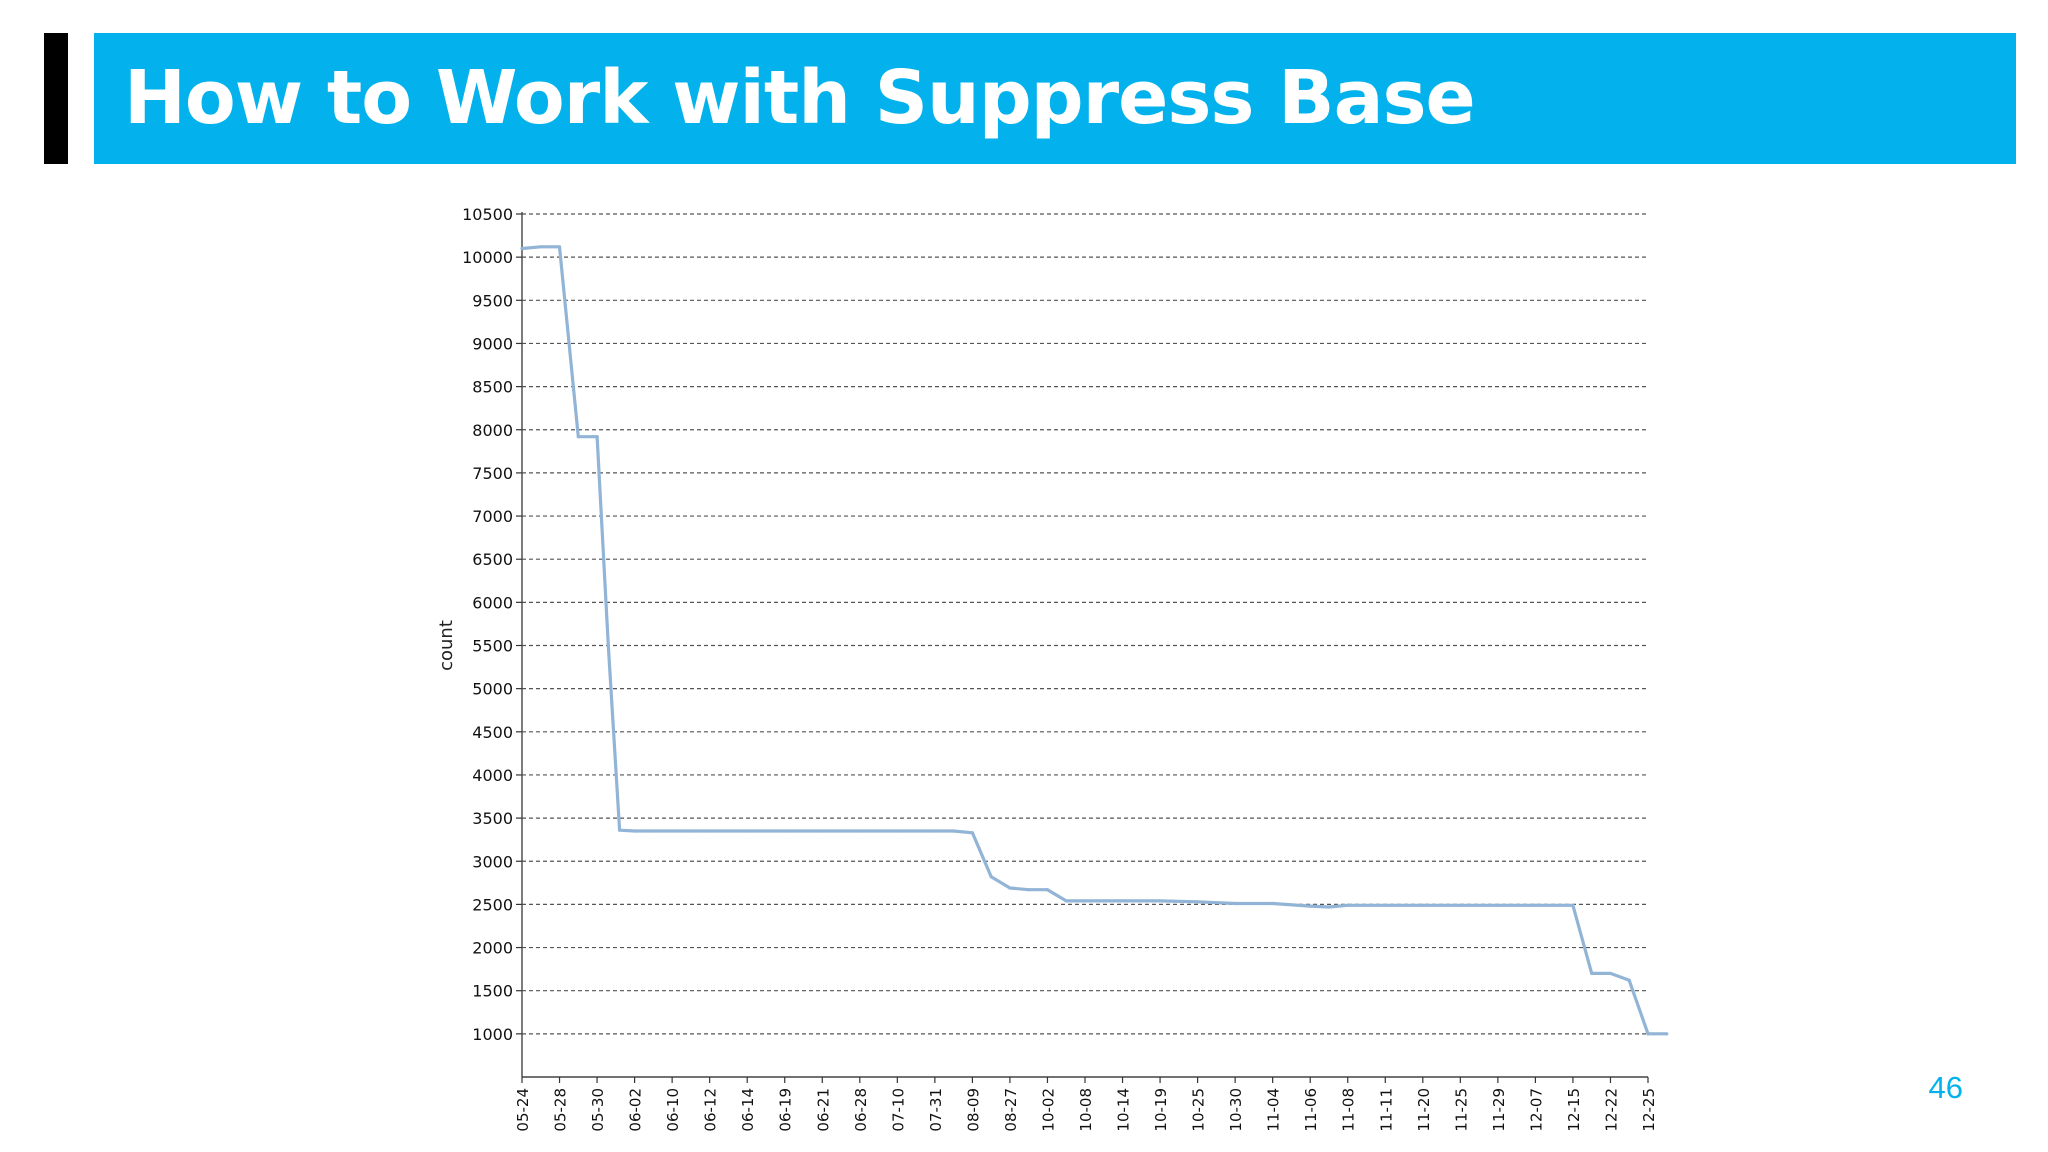 This screenshot has height=1152, width=2048. Describe the element at coordinates (561, 1110) in the screenshot. I see `x-tick-label: 05-28` at that location.